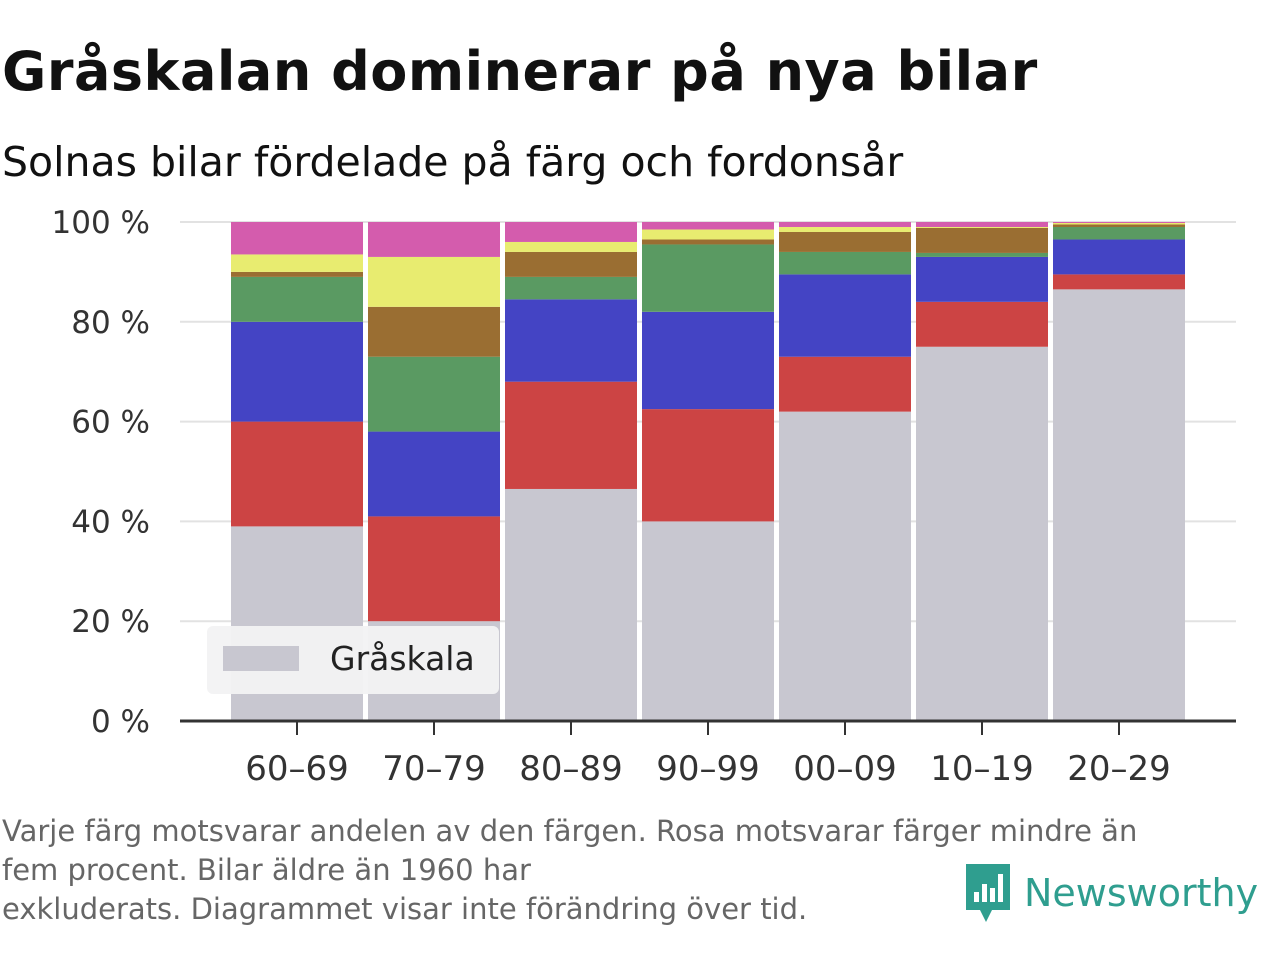 The height and width of the screenshot is (960, 1280). I want to click on brand-name: Newsworthy, so click(1141, 893).